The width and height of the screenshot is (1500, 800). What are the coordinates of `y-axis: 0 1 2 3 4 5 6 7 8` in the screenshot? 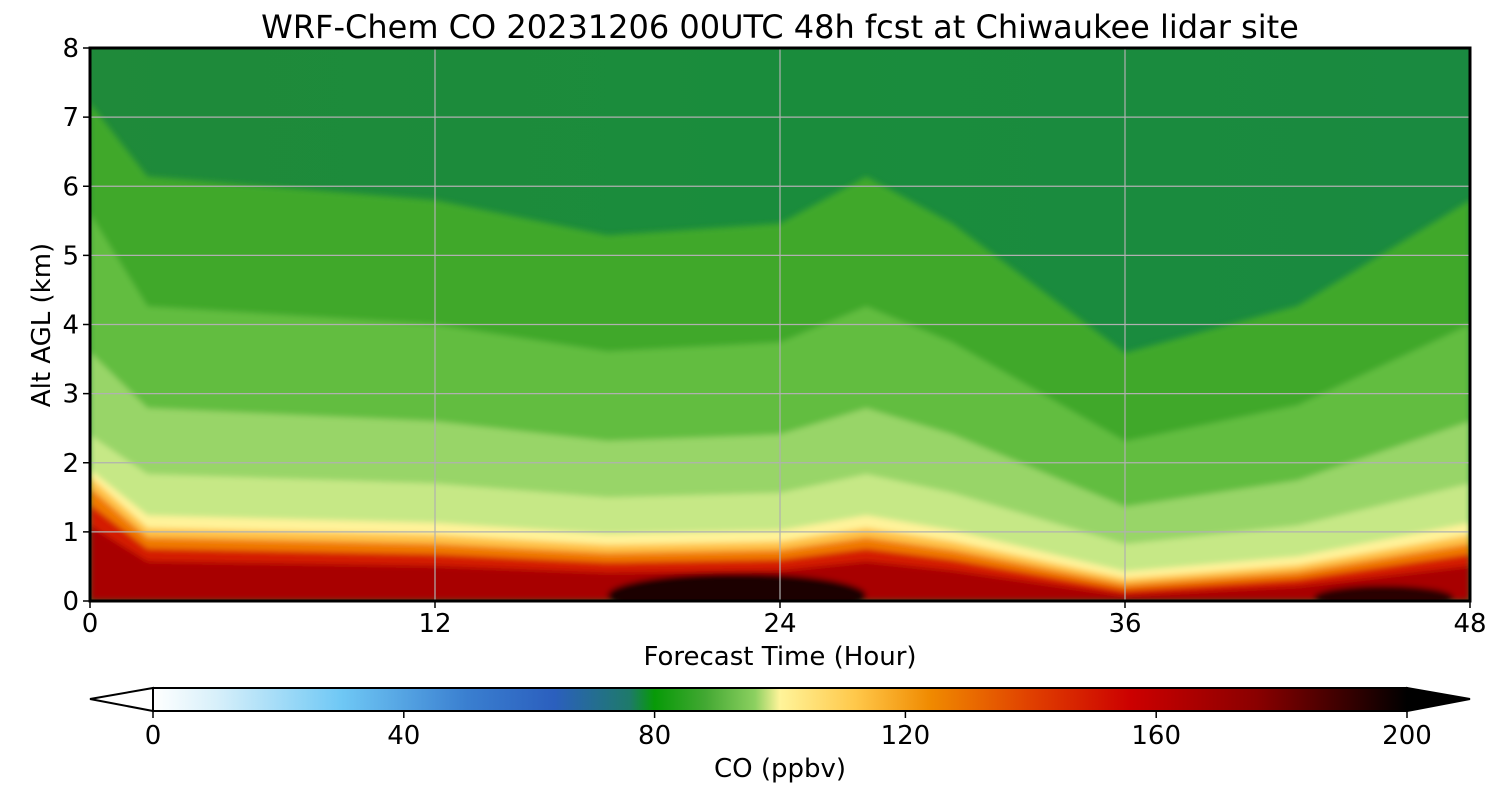 It's located at (76, 325).